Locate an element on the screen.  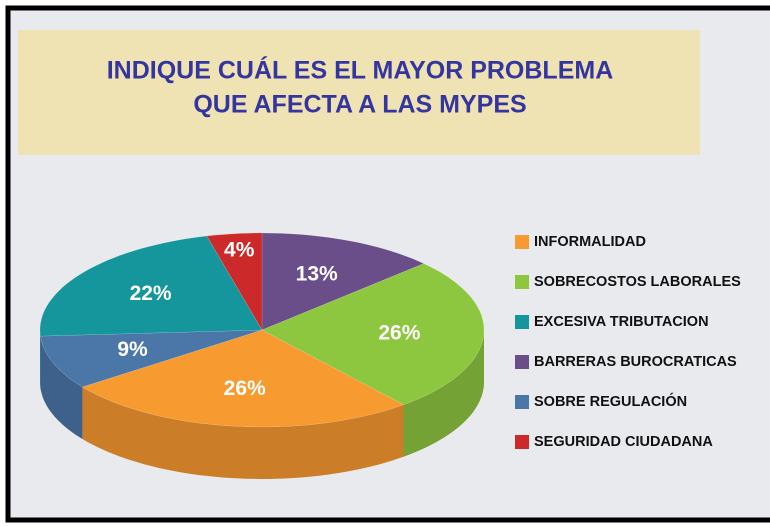
legend-label: SOBRE REGULACIÓN is located at coordinates (610, 401).